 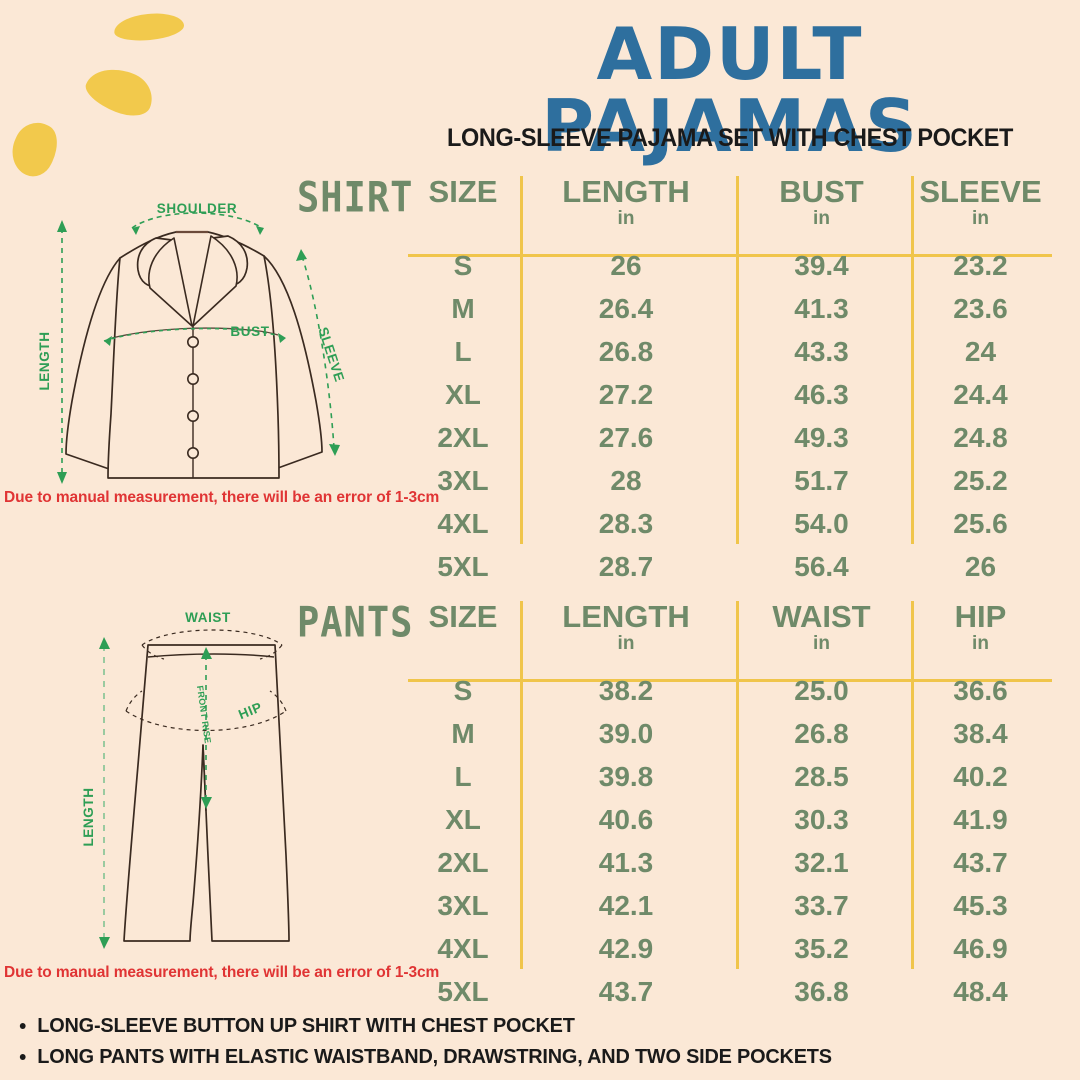 I want to click on cell-bust: 41.3, so click(x=821, y=308).